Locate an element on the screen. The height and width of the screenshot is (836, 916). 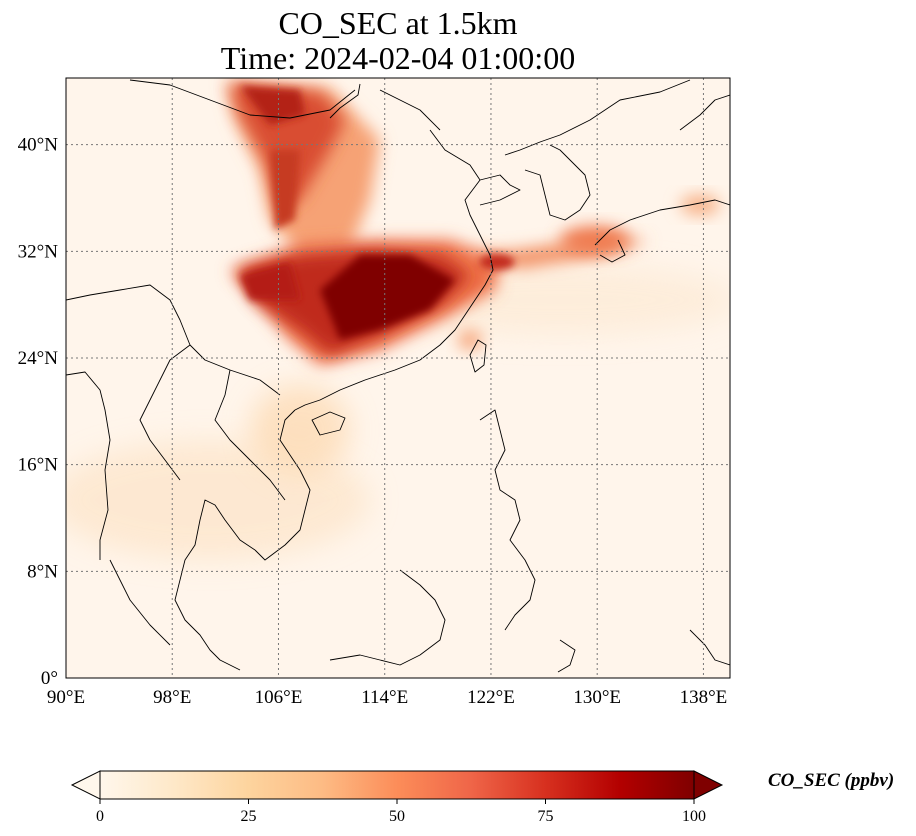
colorbar: 0 25 50 75 100 is located at coordinates (397, 797).